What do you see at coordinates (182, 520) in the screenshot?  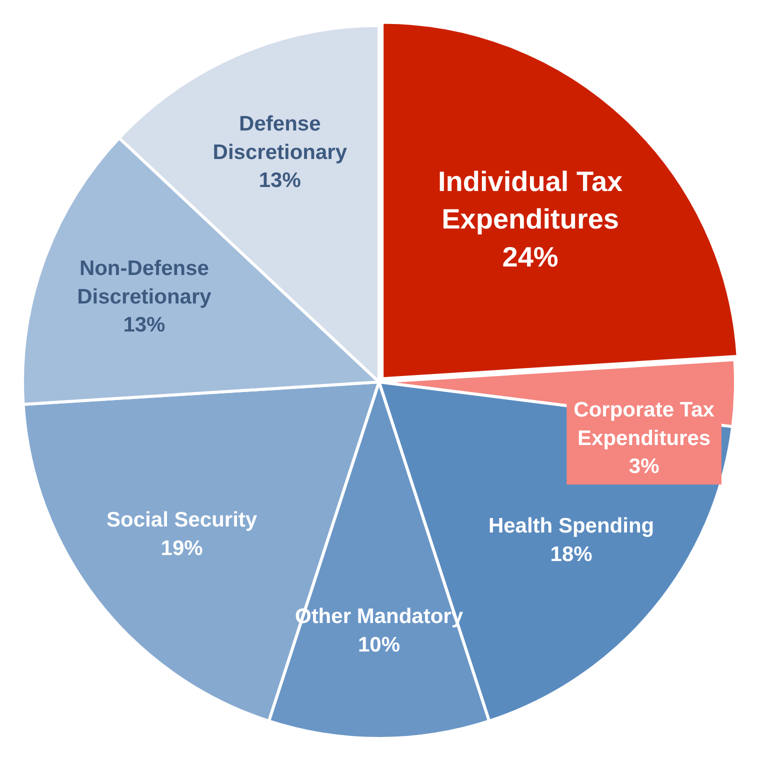 I see `slice-label: Social Security` at bounding box center [182, 520].